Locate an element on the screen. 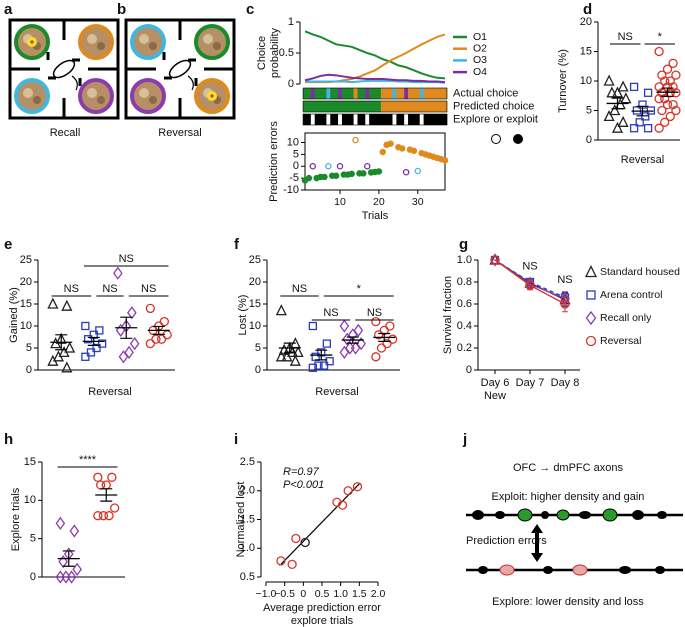  bouton is located at coordinates (500, 515).